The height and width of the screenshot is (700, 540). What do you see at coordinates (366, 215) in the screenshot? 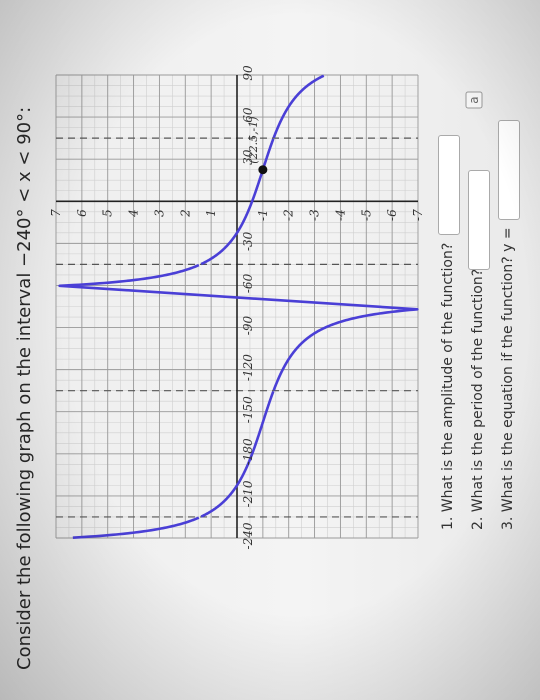
I see `y-tick-label: -5` at bounding box center [366, 215].